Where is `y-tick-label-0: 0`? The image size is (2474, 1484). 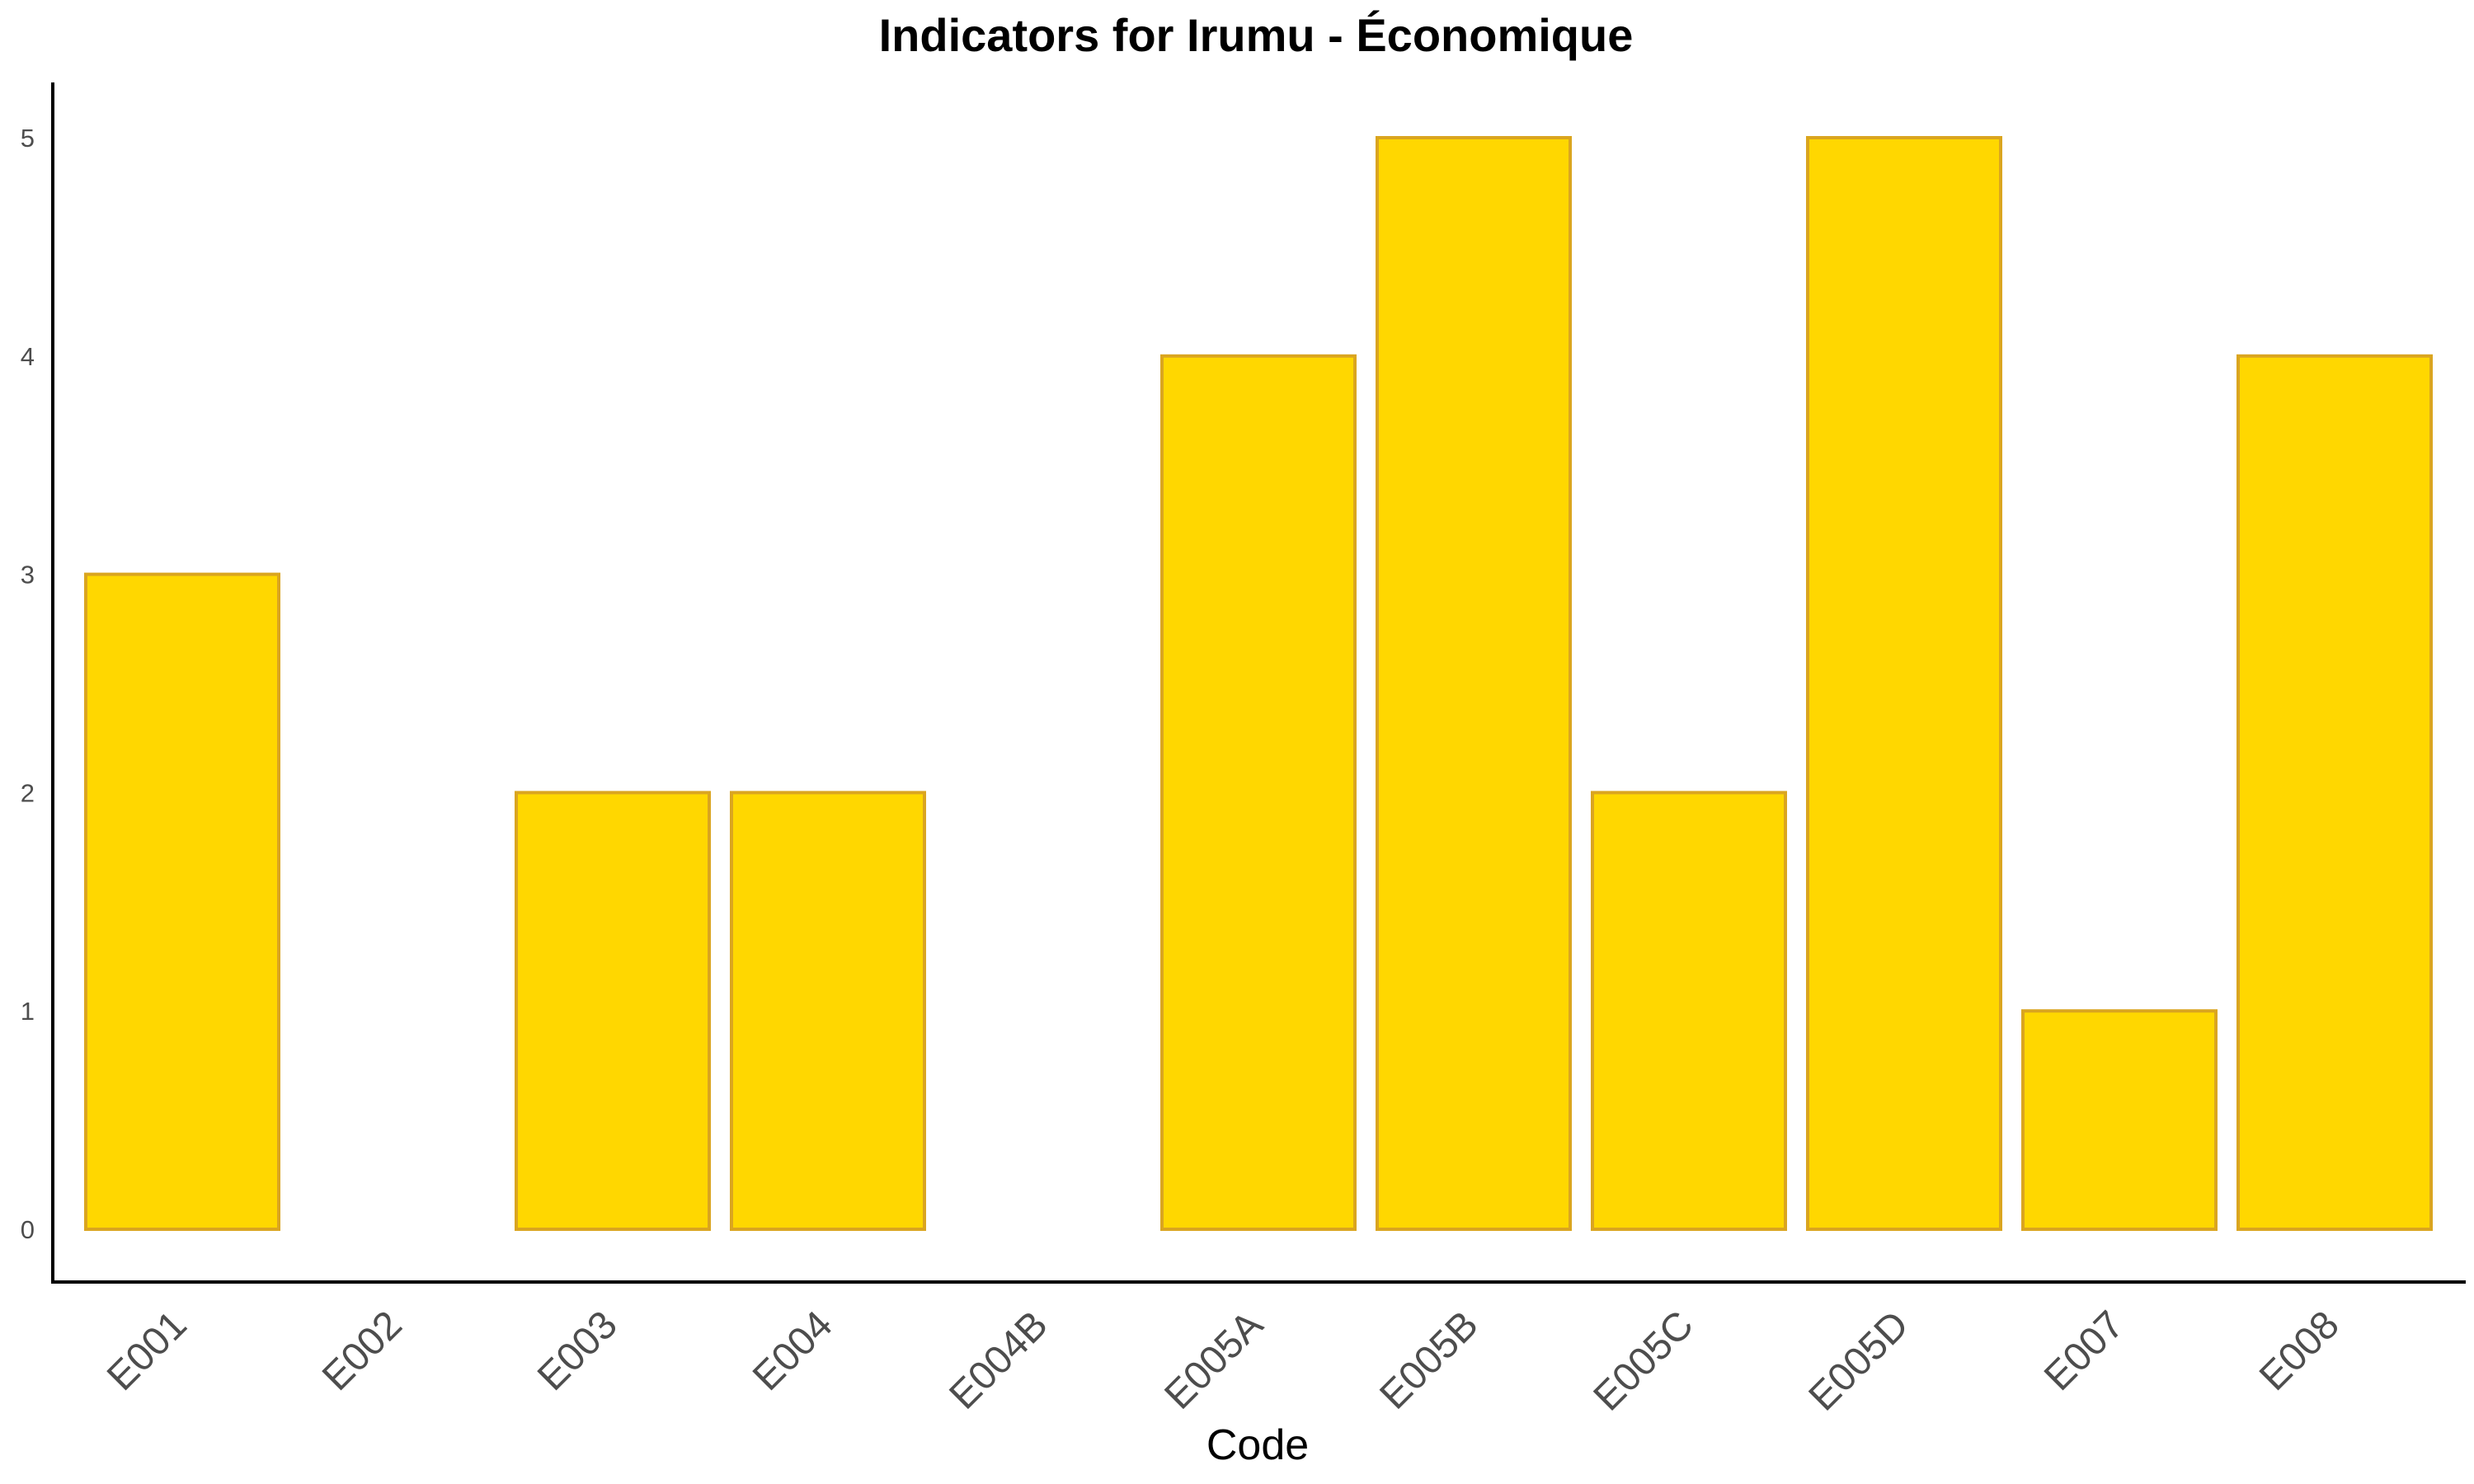 y-tick-label-0: 0 is located at coordinates (28, 1229).